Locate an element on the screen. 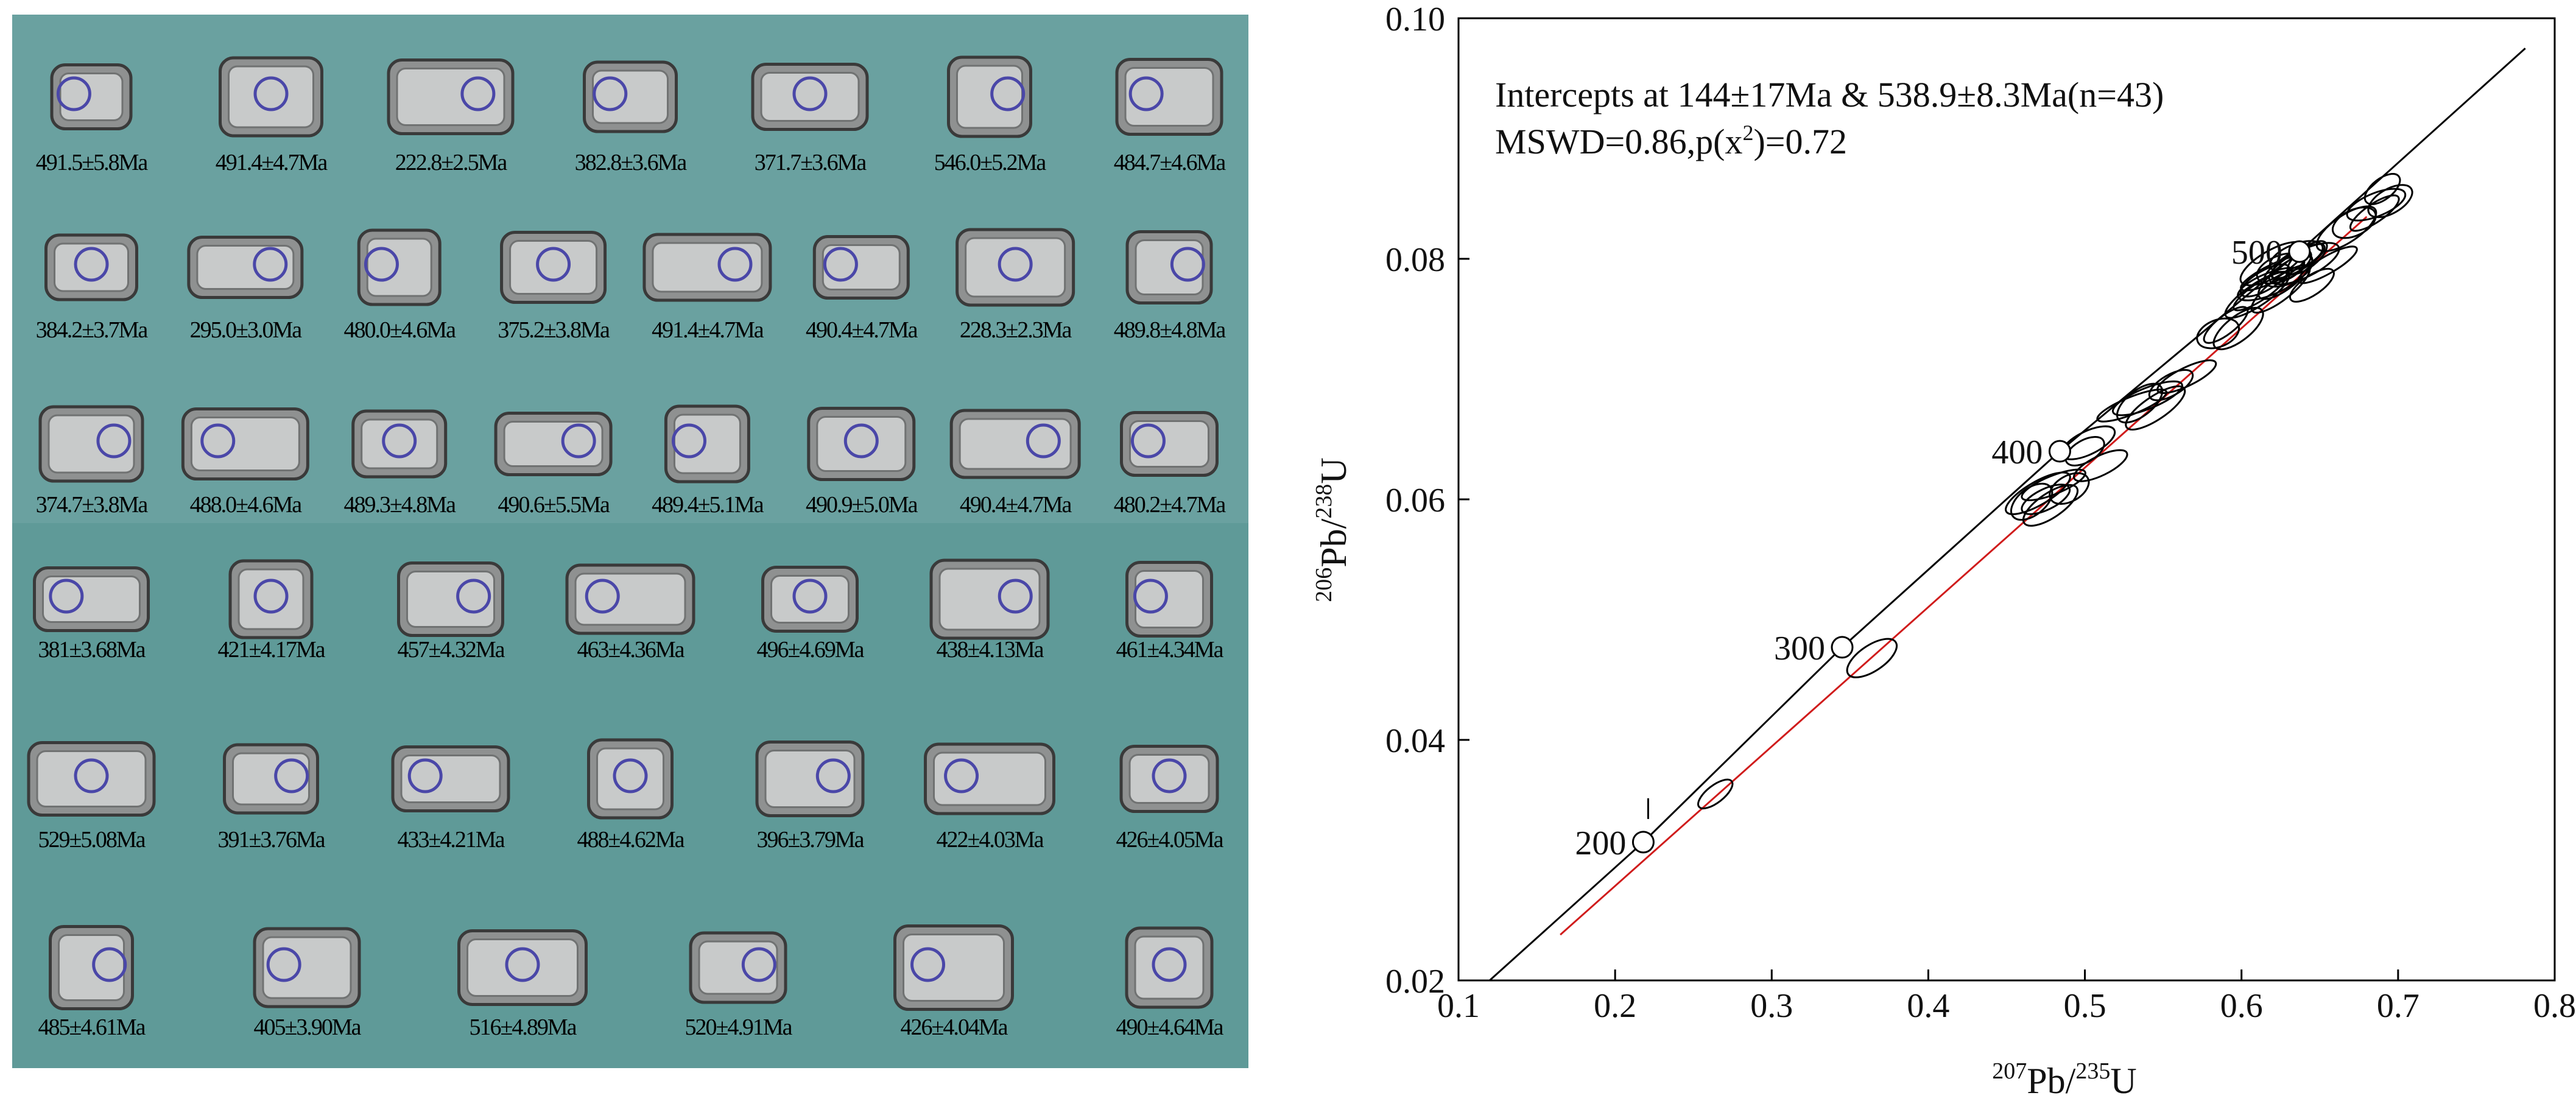  zircon-grain: 491.5±5.8Ma is located at coordinates (92, 119).